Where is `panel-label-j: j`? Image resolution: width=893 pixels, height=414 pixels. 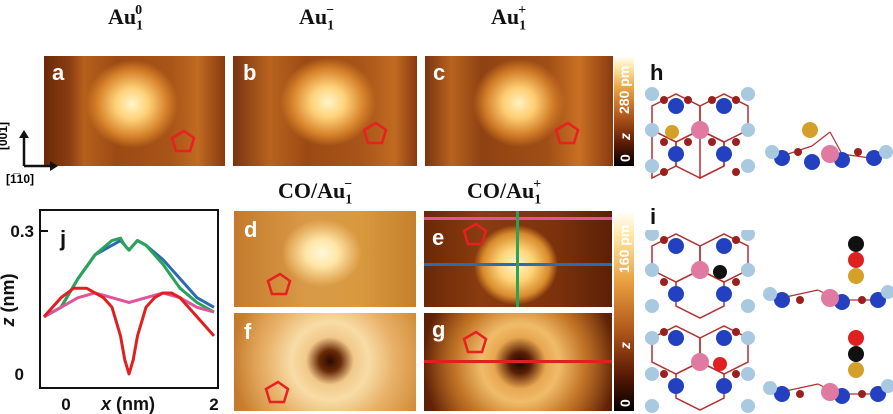
panel-label-j: j is located at coordinates (62, 238).